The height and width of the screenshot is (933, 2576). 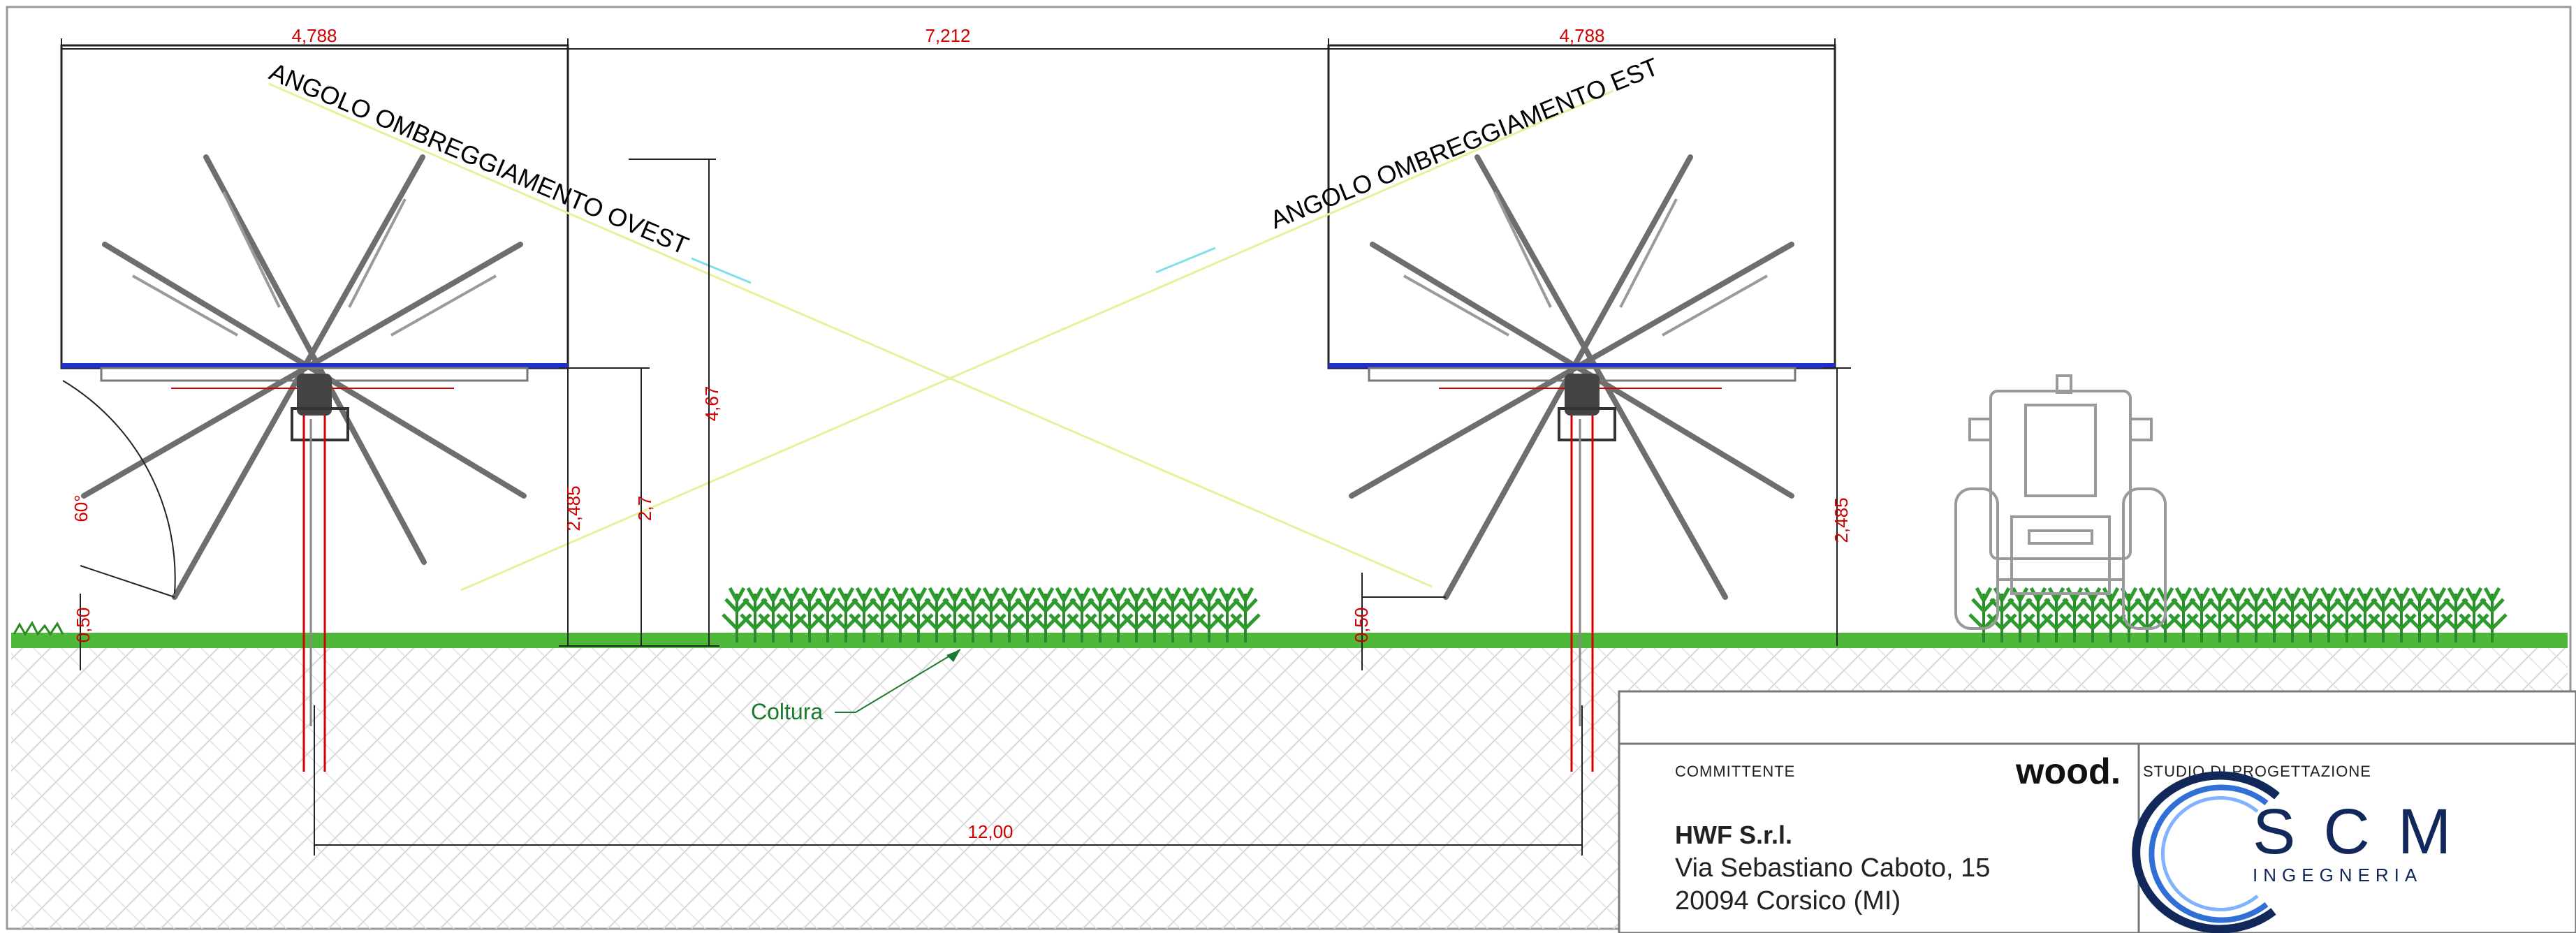 I want to click on tracker-left-head, so click(x=314, y=395).